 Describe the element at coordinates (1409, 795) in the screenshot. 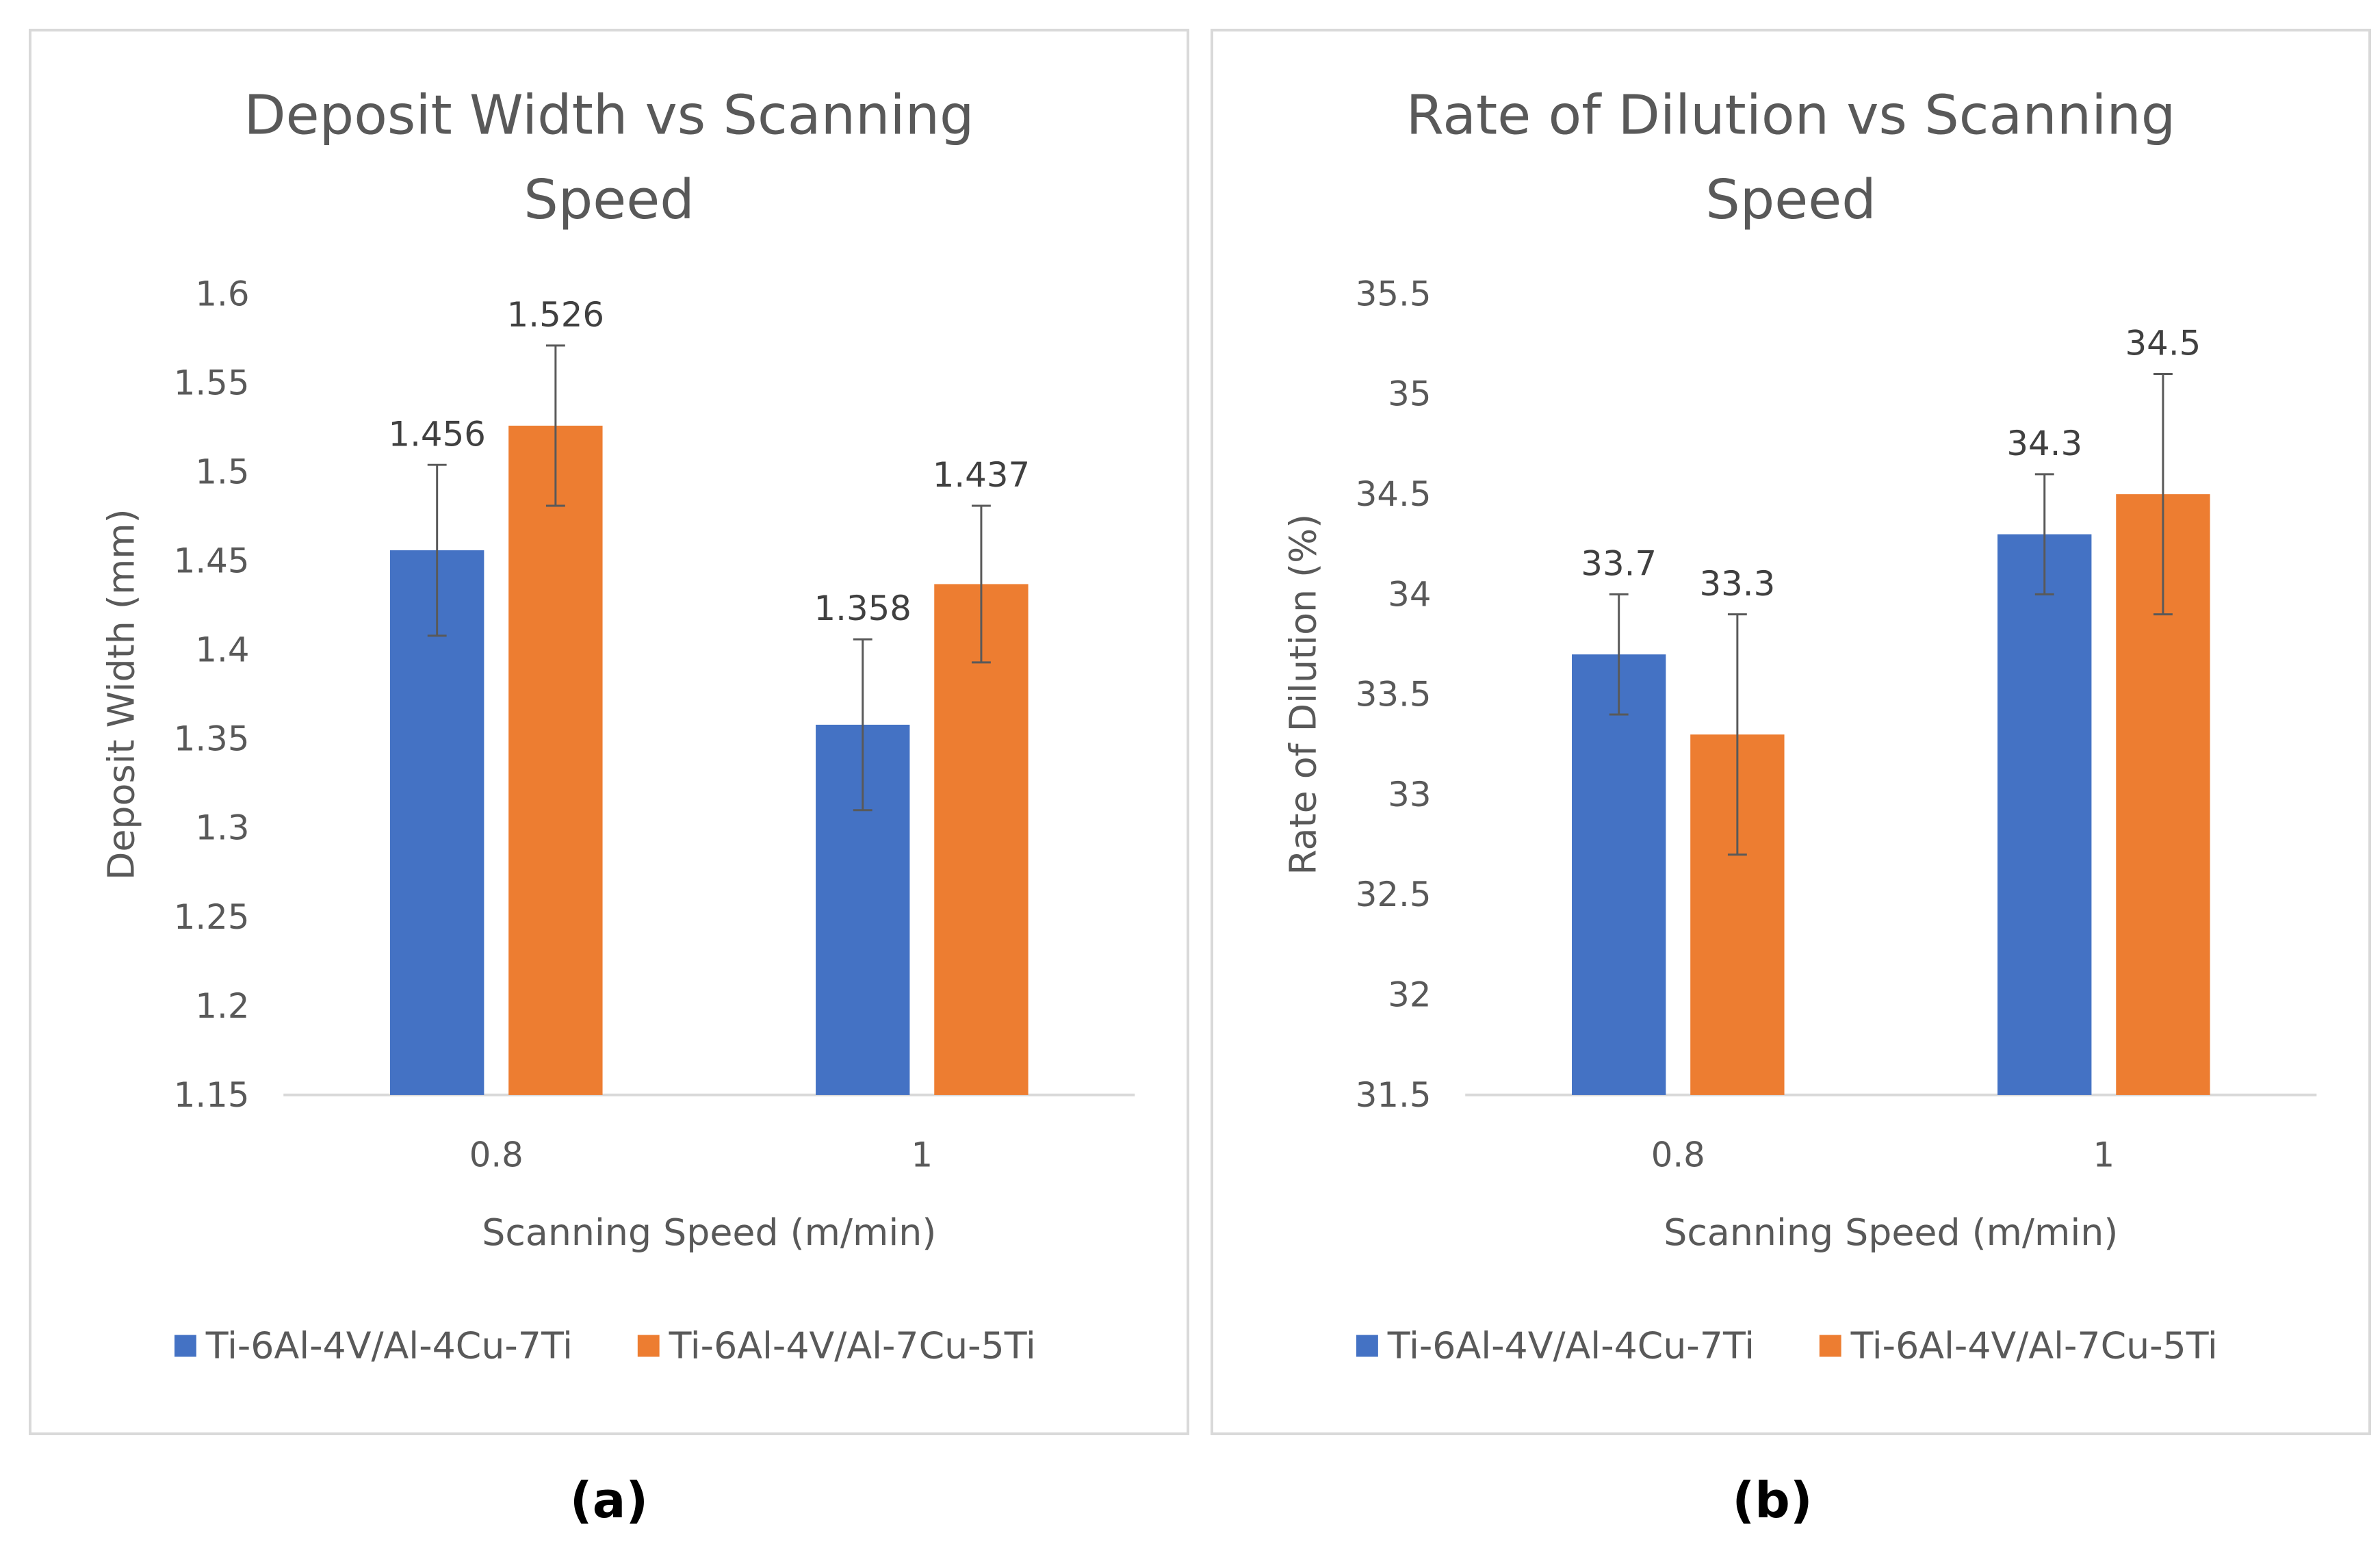

I see `y-tick-label: 33` at that location.